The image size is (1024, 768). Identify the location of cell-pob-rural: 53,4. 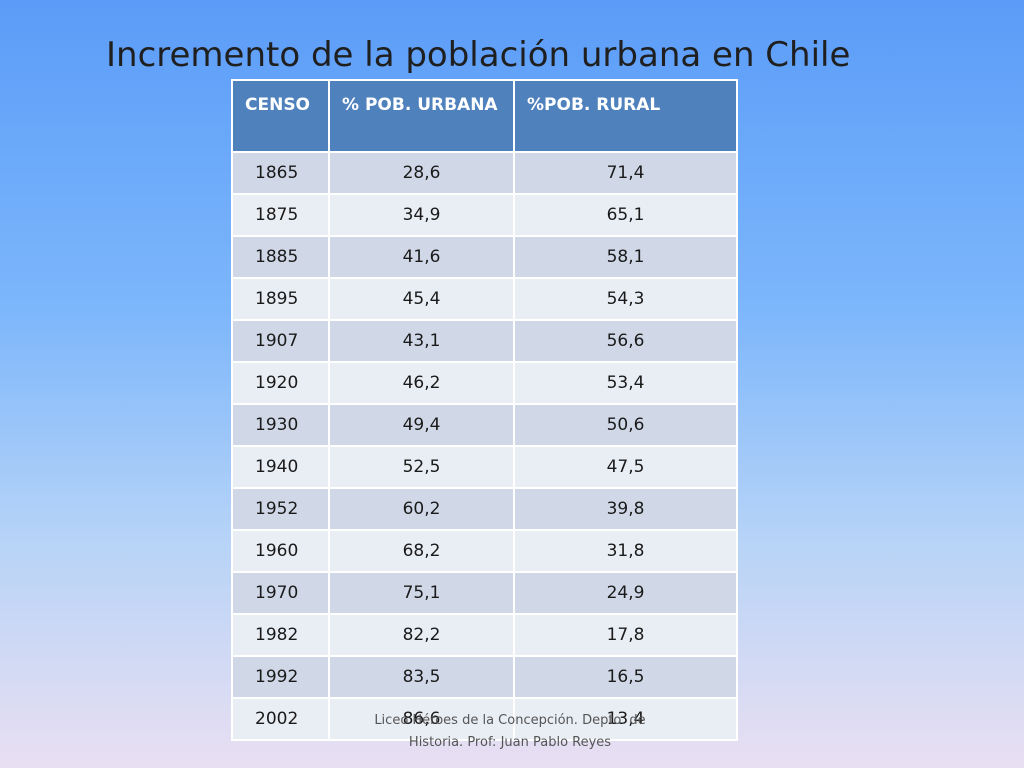
(625, 383).